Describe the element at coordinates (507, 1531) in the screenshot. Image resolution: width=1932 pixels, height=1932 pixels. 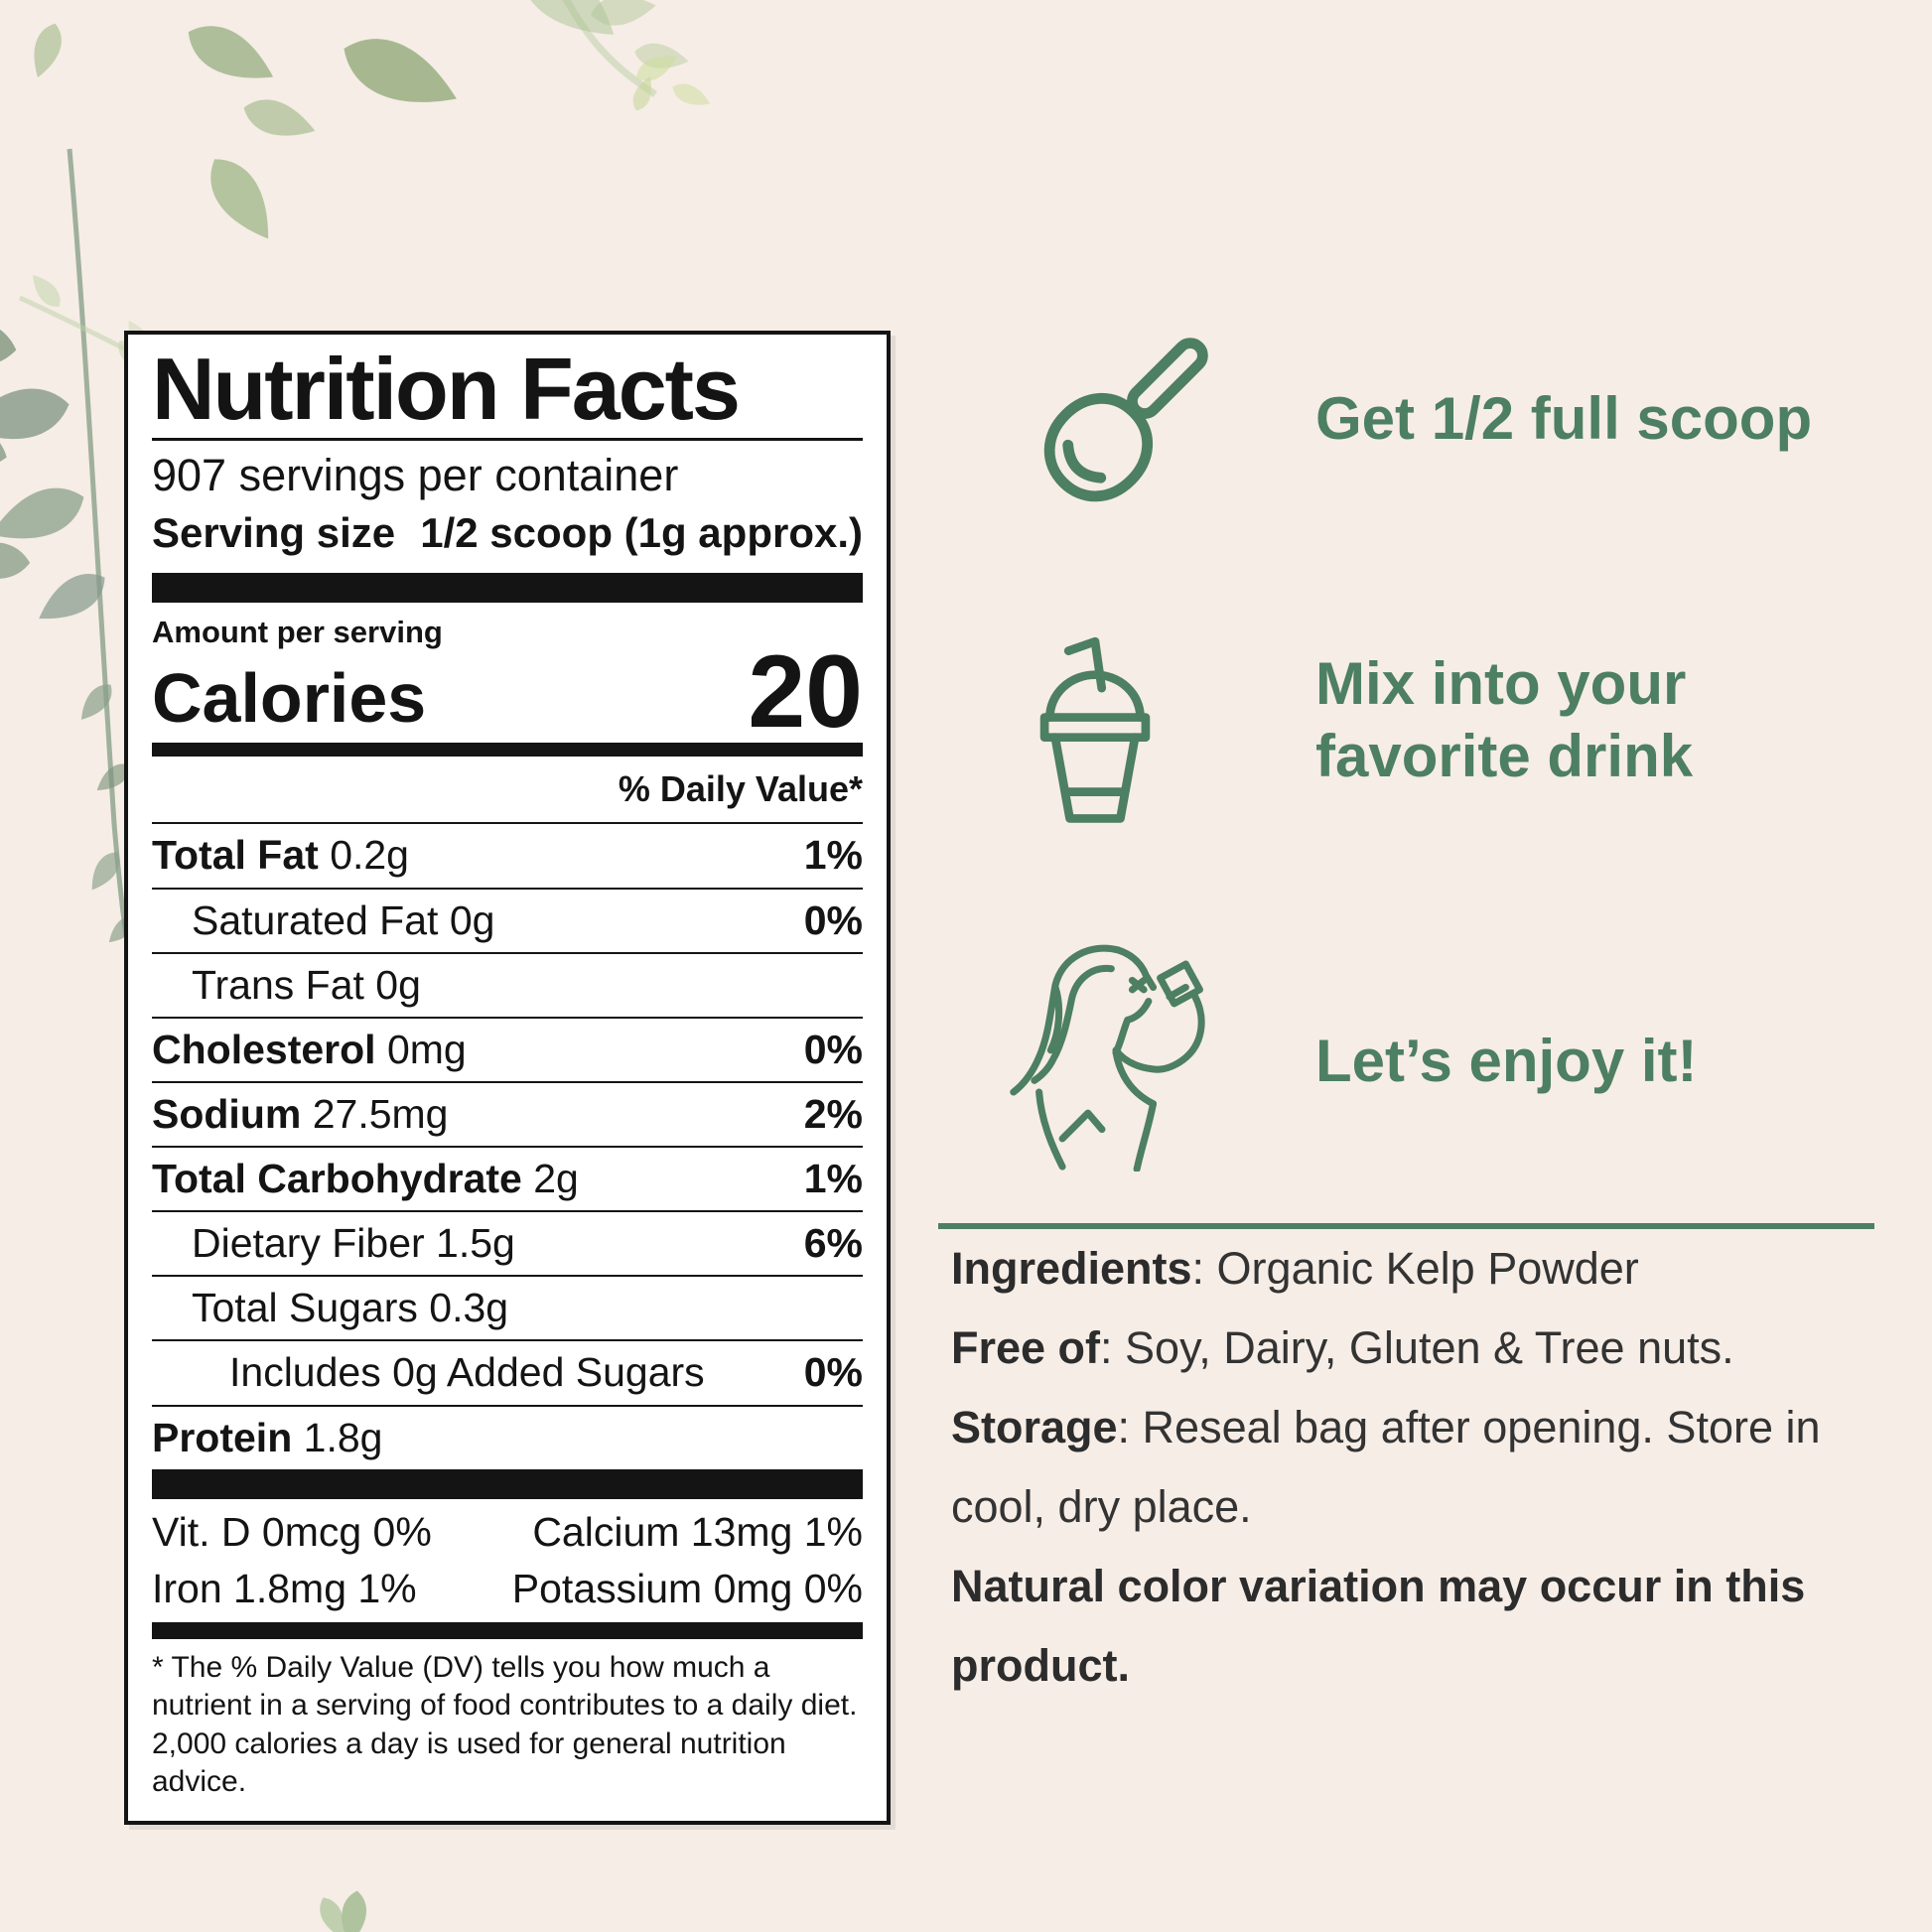
I see `micronutrient-row-1: Vit. D 0mcg 0% Calcium 13mg 1%` at that location.